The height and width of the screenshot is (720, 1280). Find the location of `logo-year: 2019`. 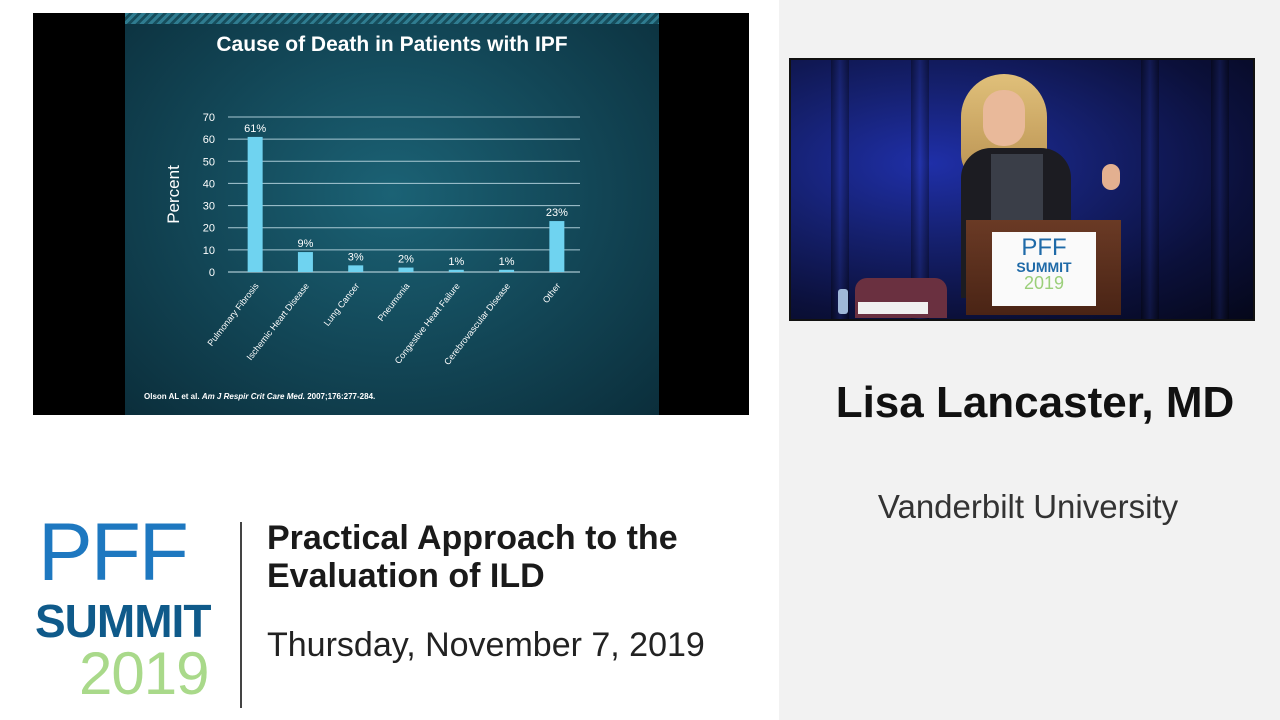

logo-year: 2019 is located at coordinates (144, 673).